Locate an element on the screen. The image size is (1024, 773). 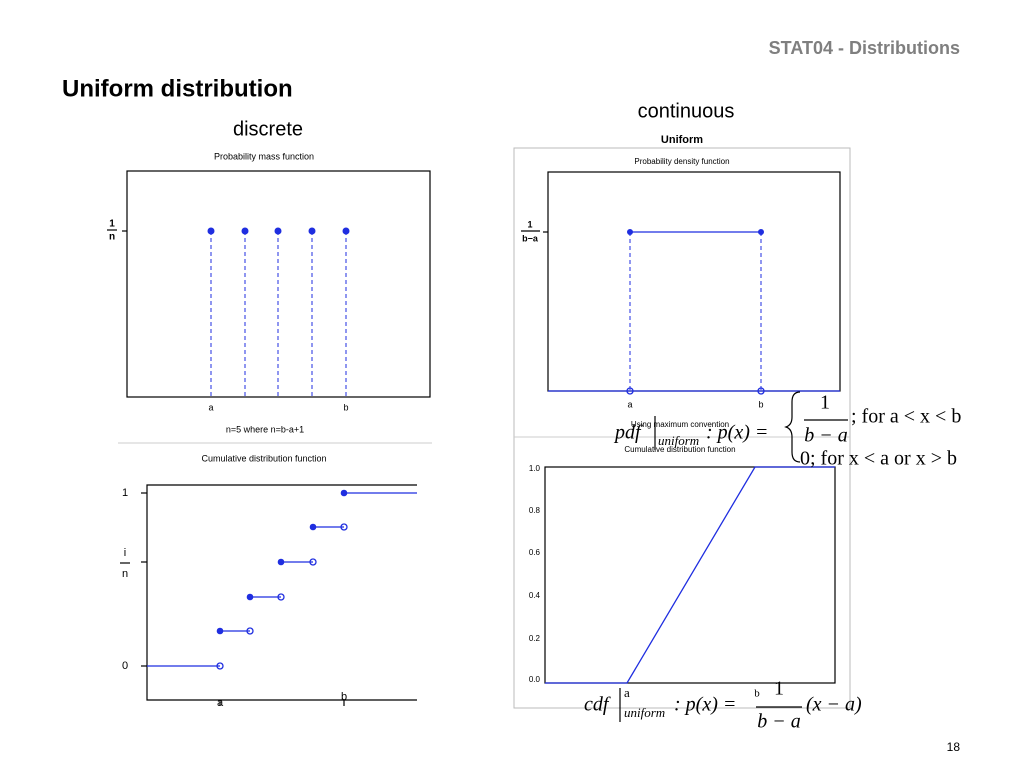
ccdf-curve is located at coordinates (690, 575).